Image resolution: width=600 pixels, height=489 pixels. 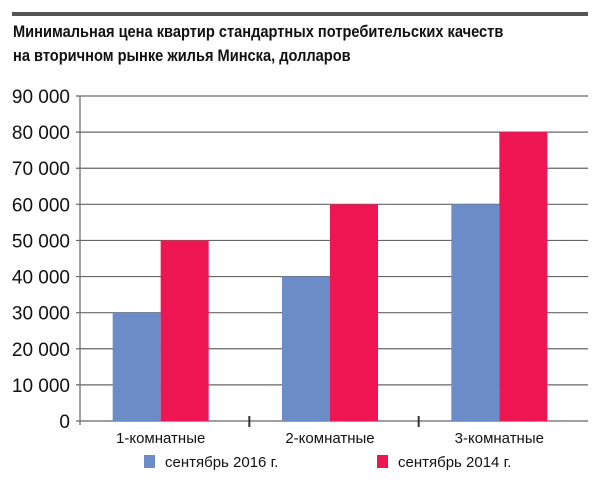 I want to click on y-tick-label: 30 000, so click(x=41, y=314).